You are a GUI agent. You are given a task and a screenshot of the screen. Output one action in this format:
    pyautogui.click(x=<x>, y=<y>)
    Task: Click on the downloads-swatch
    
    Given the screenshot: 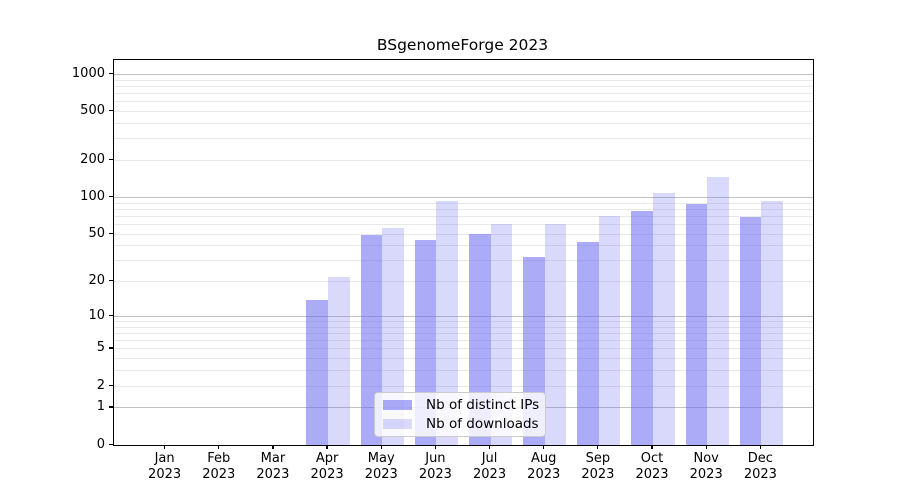 What is the action you would take?
    pyautogui.click(x=397, y=423)
    